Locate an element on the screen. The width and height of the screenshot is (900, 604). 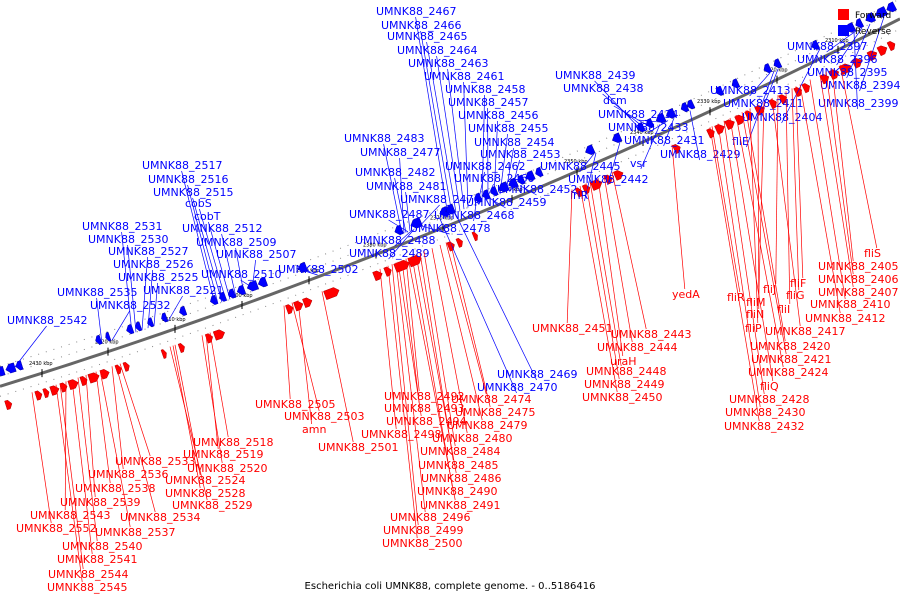
gene-label: UMNK88_2486 is located at coordinates (461, 478).